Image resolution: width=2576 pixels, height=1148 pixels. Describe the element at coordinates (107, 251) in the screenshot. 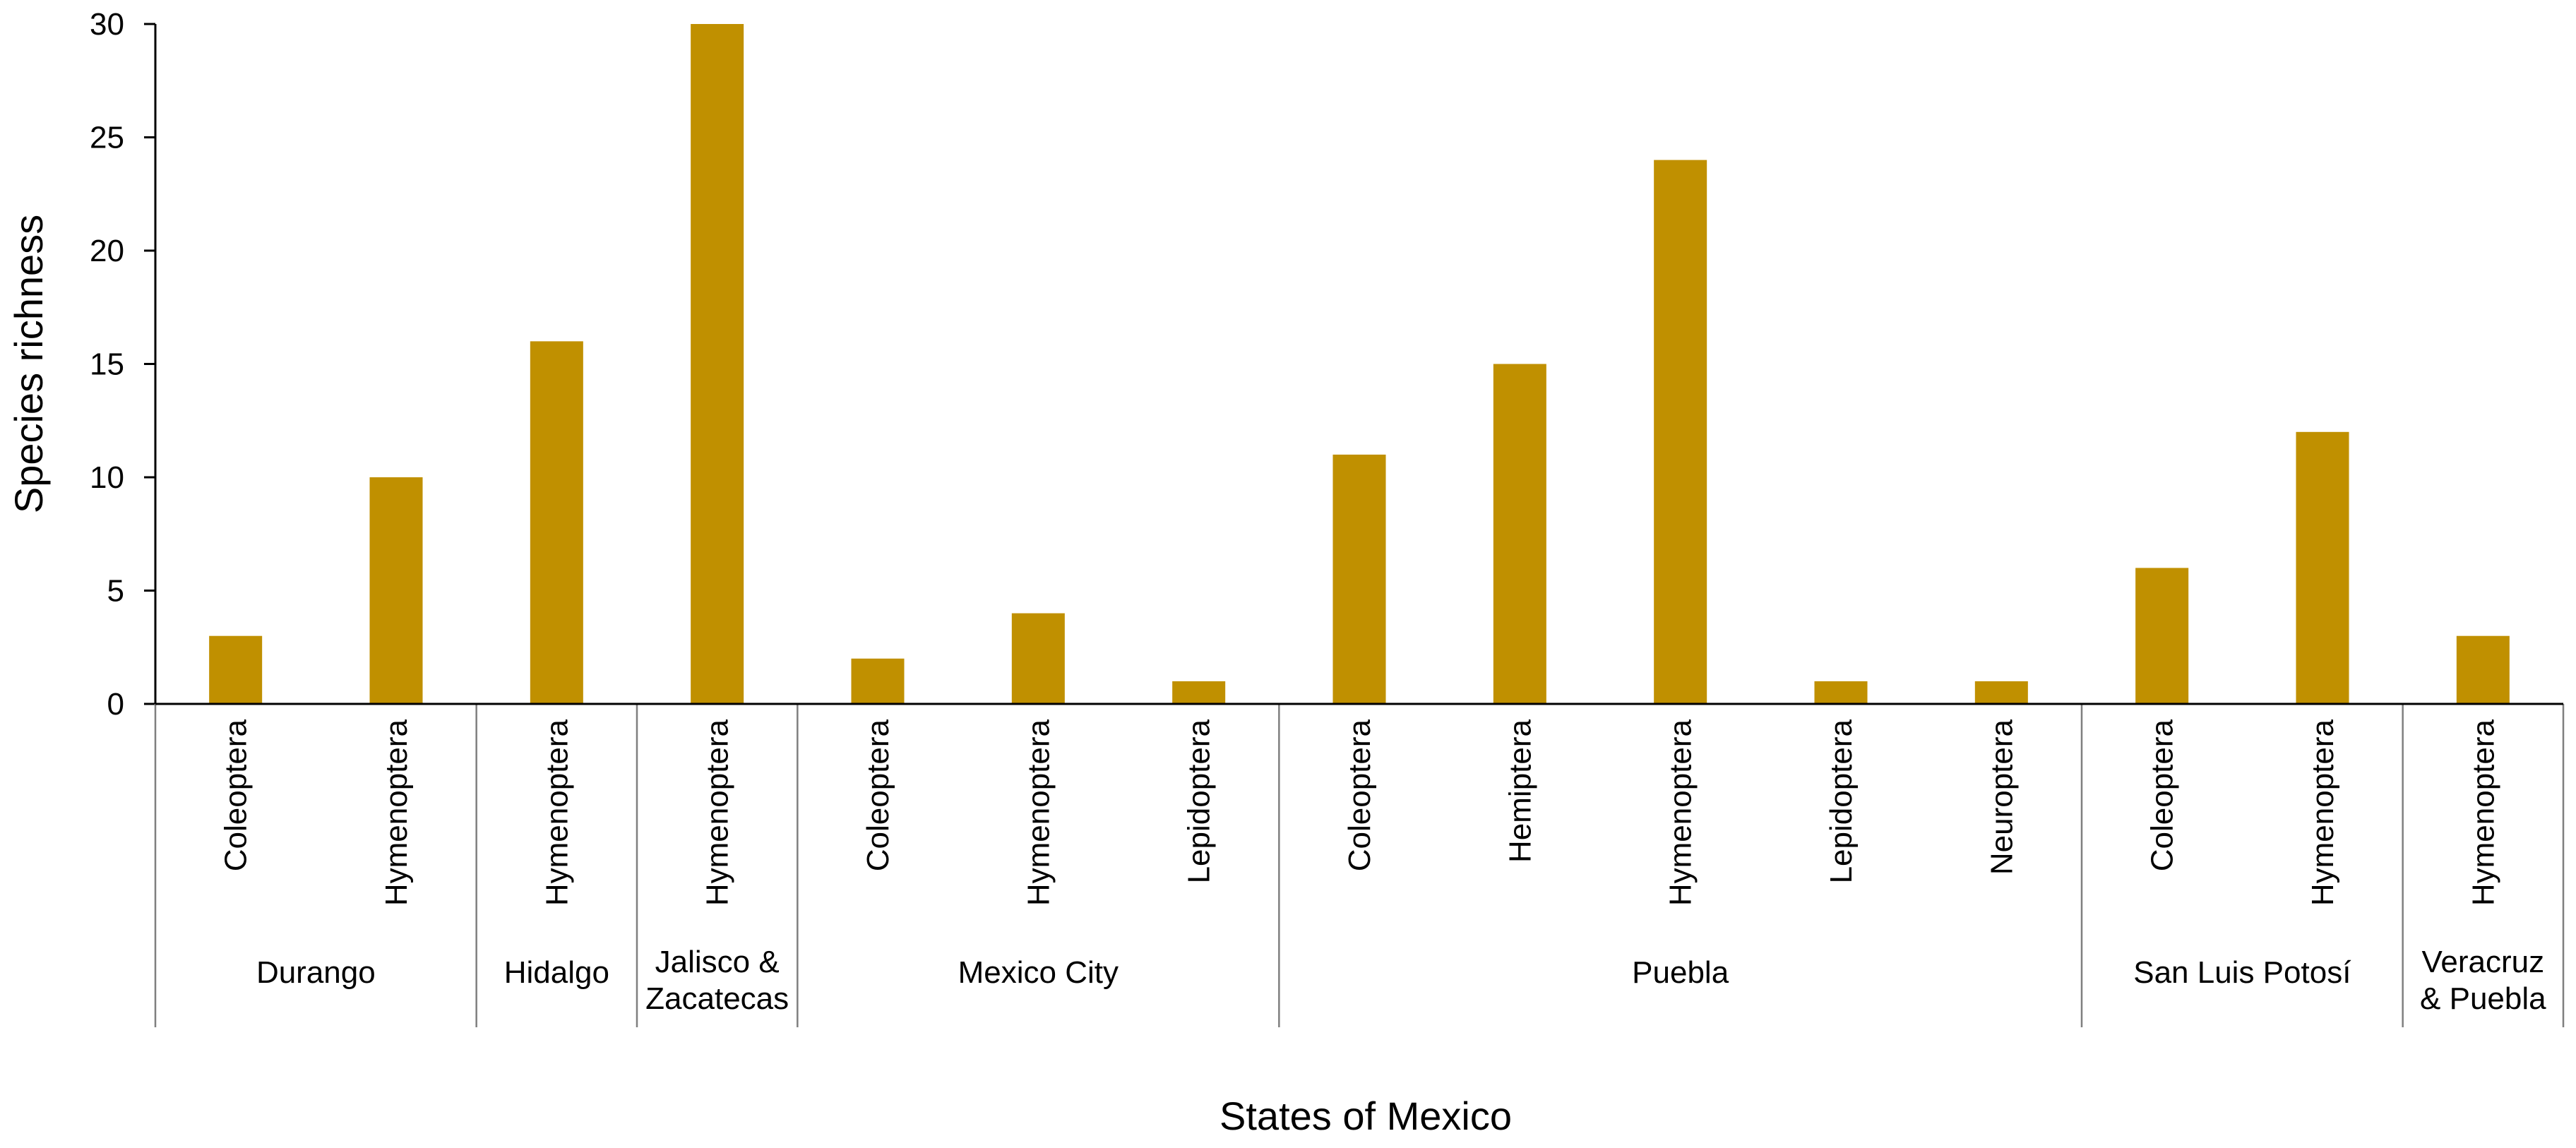

I see `y-tick-label: 20` at that location.